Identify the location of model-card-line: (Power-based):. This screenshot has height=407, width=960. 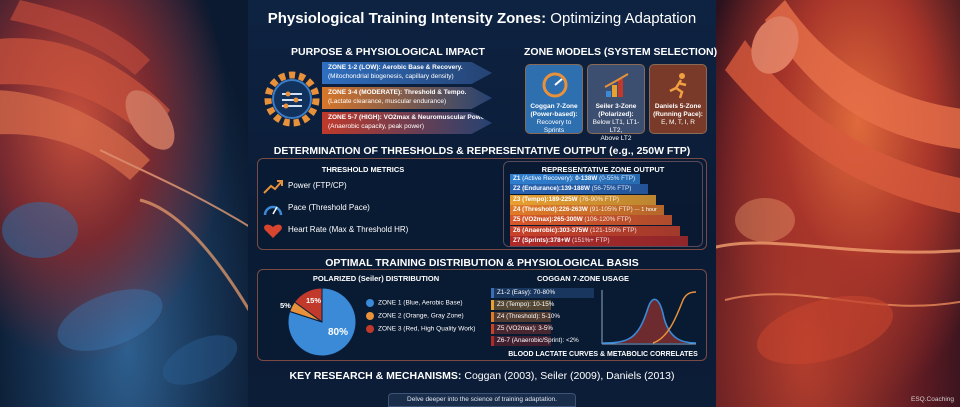
(554, 114).